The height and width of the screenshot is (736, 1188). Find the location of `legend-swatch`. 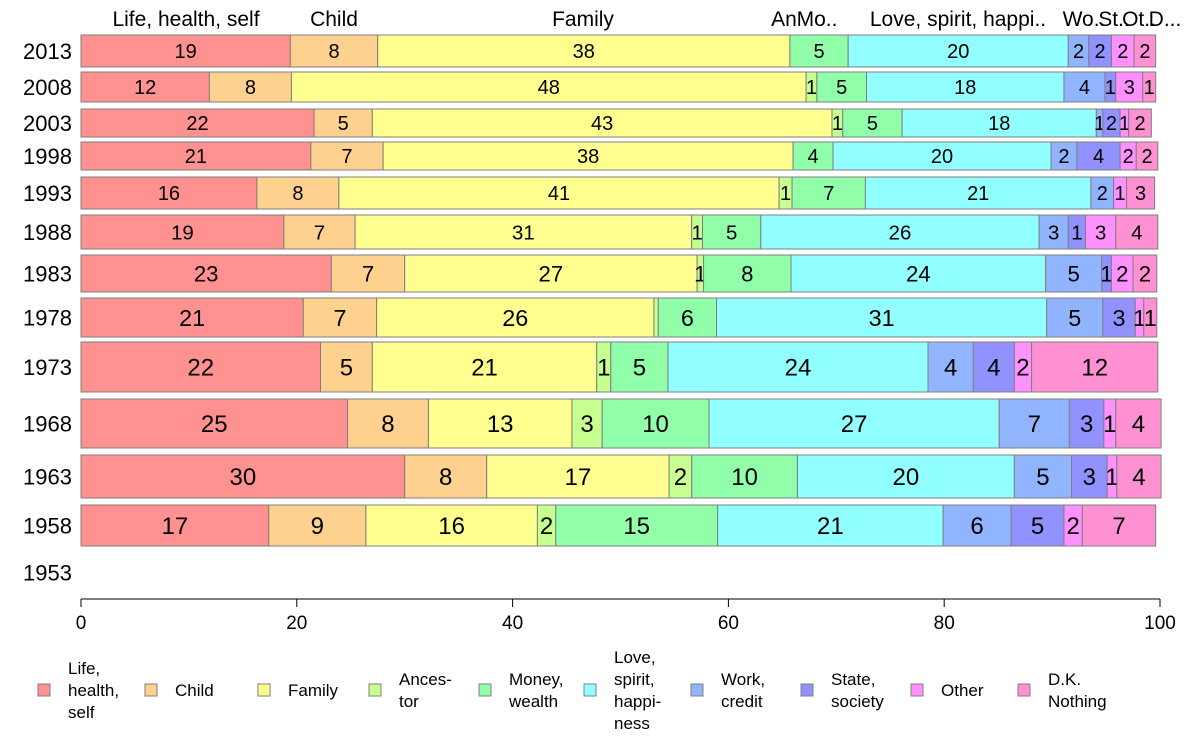

legend-swatch is located at coordinates (697, 690).